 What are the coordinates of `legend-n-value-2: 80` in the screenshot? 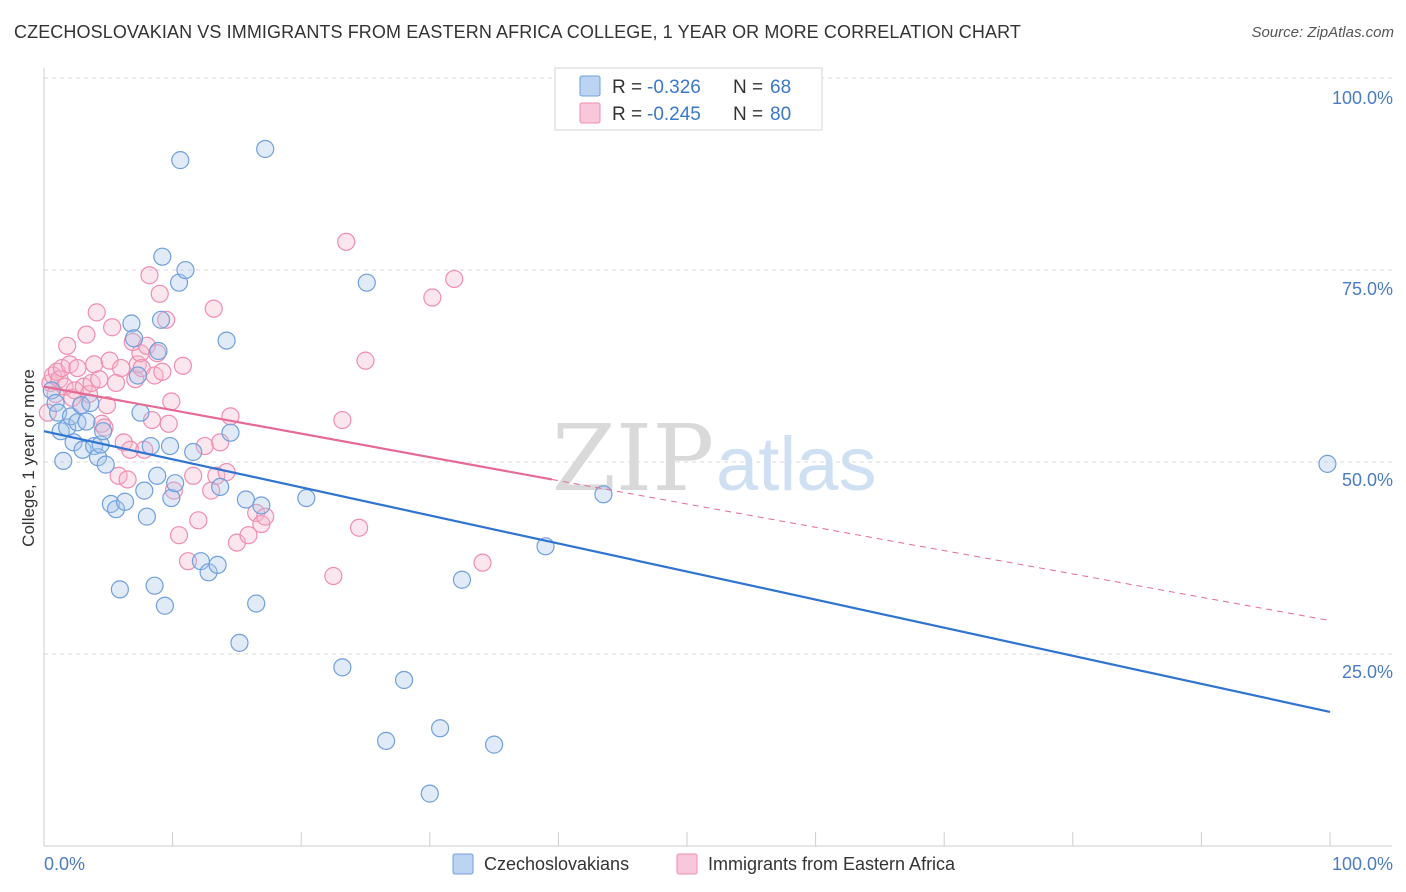 It's located at (780, 114).